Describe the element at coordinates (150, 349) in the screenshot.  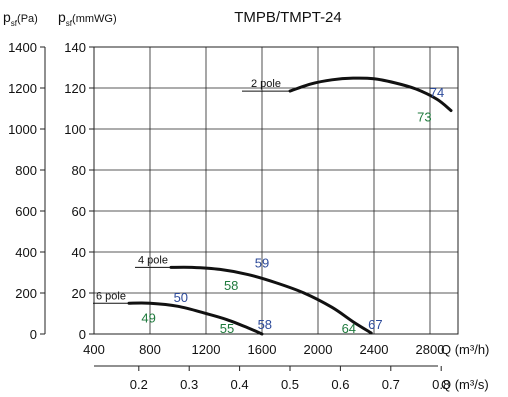
I see `x-tick-label: 800` at that location.